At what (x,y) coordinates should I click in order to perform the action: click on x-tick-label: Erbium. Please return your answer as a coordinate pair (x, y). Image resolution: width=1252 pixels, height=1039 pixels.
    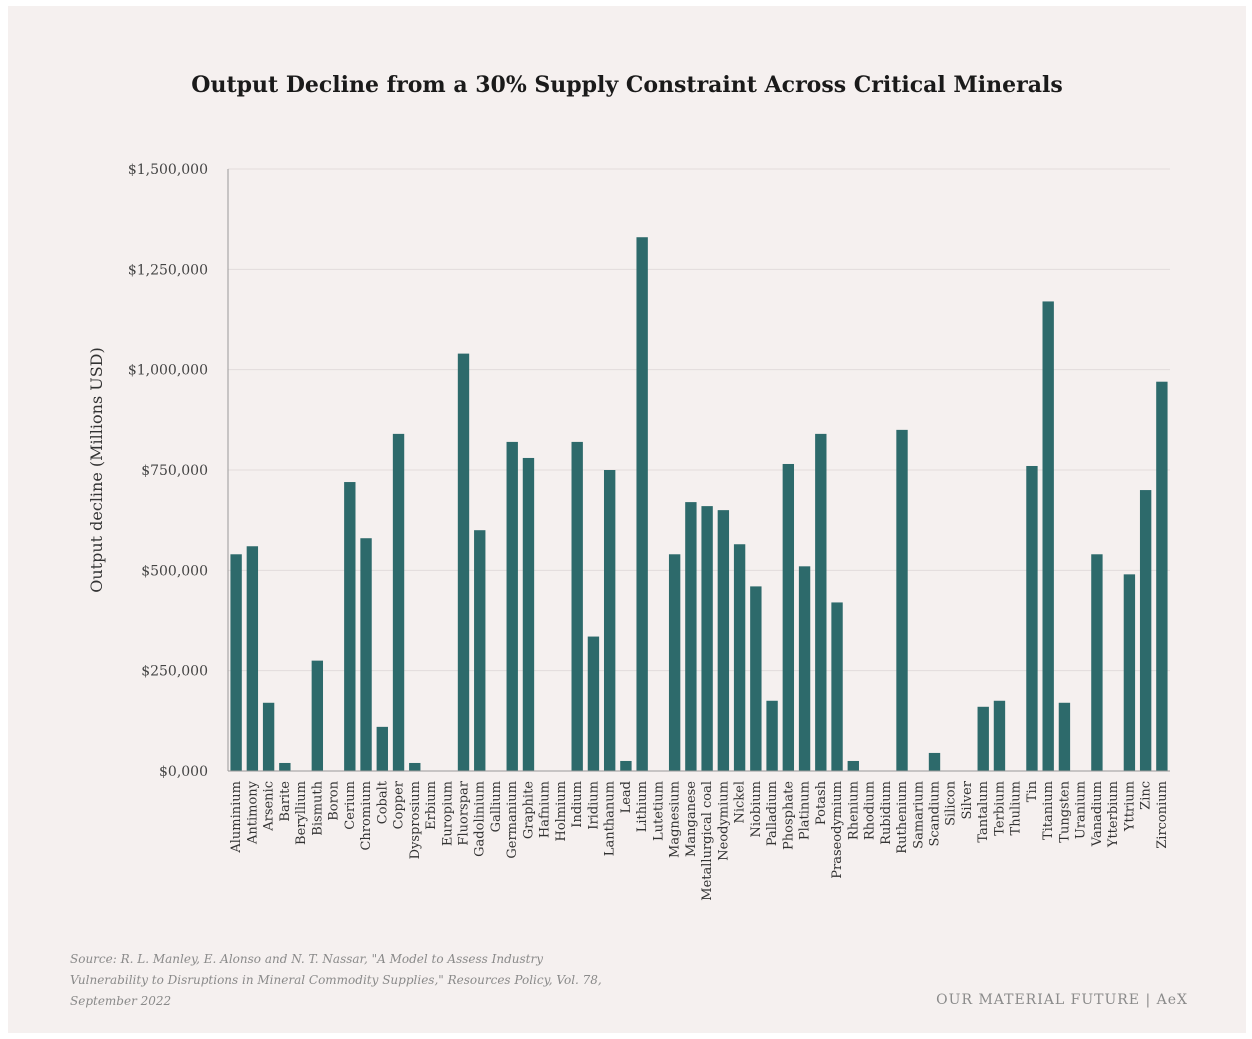
    Looking at the image, I should click on (431, 805).